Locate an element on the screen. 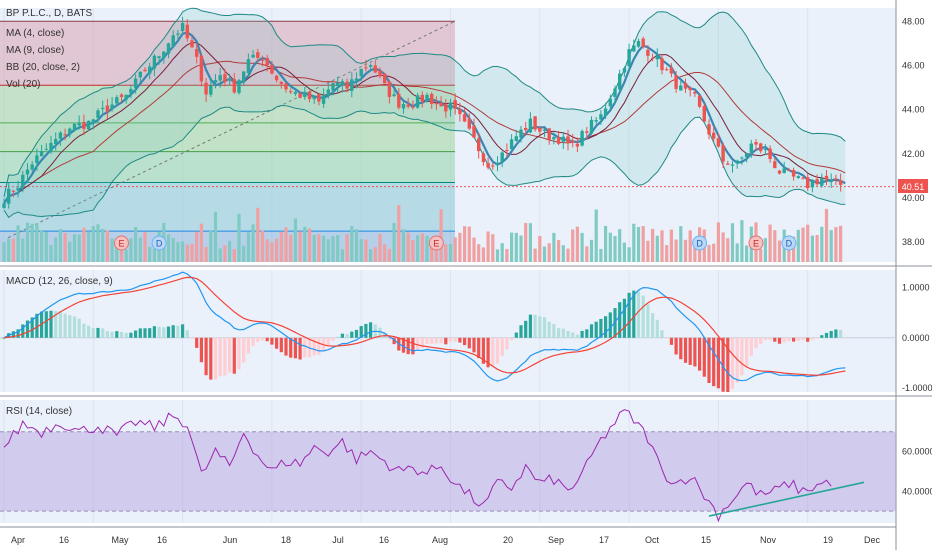  earnings-marker is located at coordinates (436, 243).